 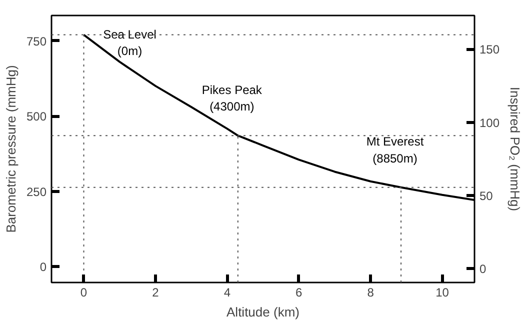 What do you see at coordinates (43, 267) in the screenshot?
I see `y-tick-label: 0` at bounding box center [43, 267].